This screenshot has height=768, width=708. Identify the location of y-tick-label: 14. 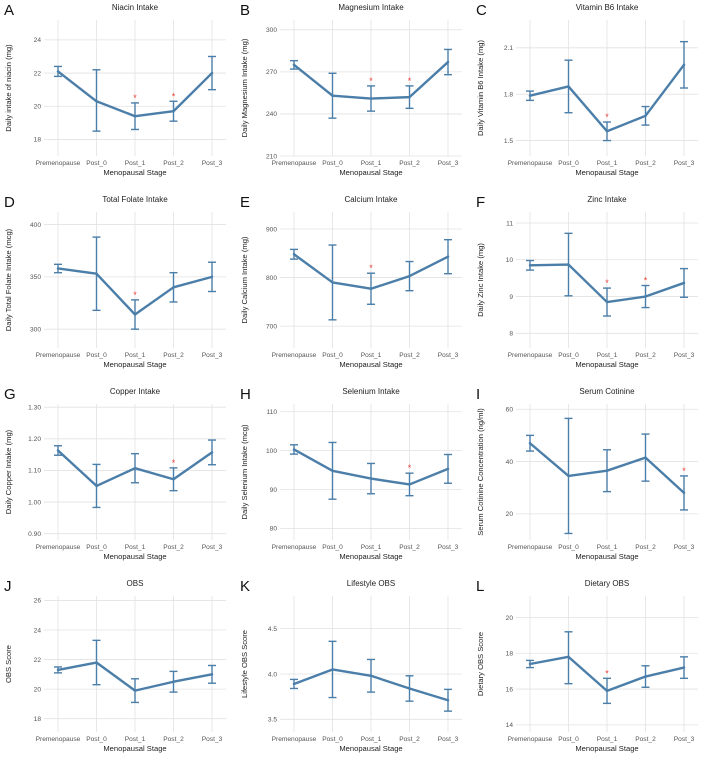
(510, 725).